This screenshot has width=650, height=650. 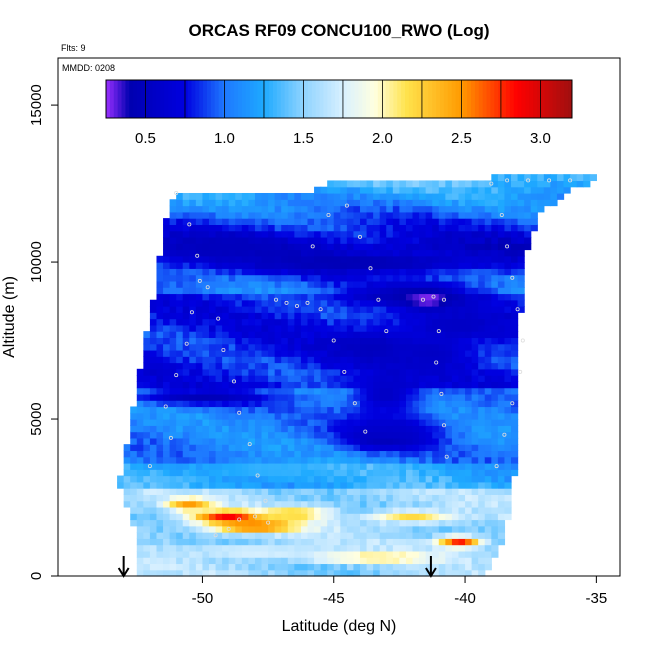 What do you see at coordinates (149, 466) in the screenshot?
I see `flight-point` at bounding box center [149, 466].